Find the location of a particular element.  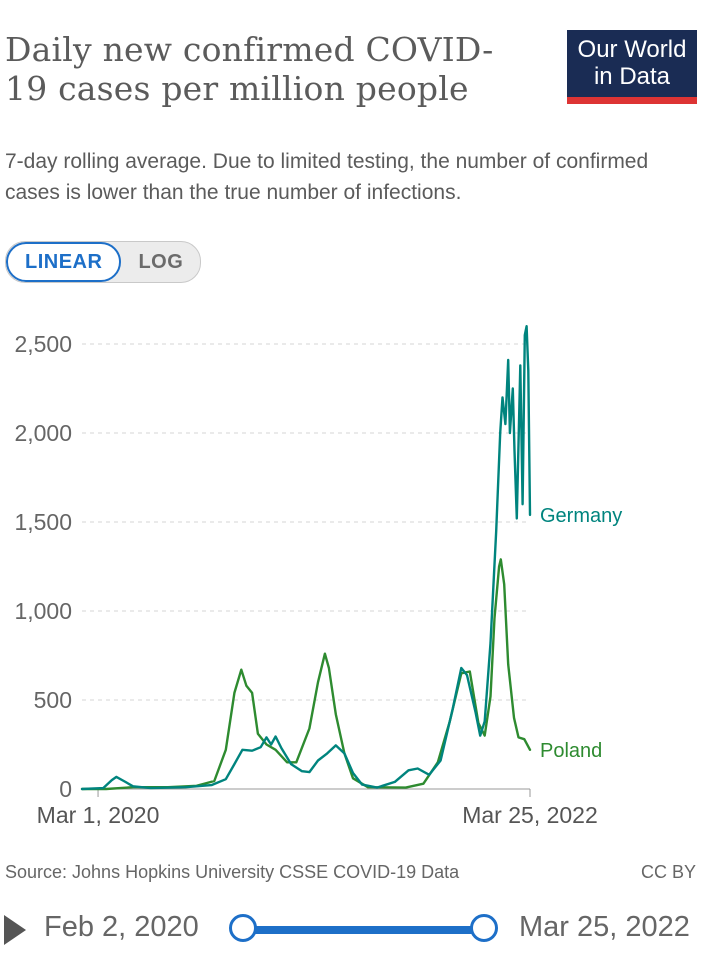

logo-line-1: Our World is located at coordinates (632, 49).